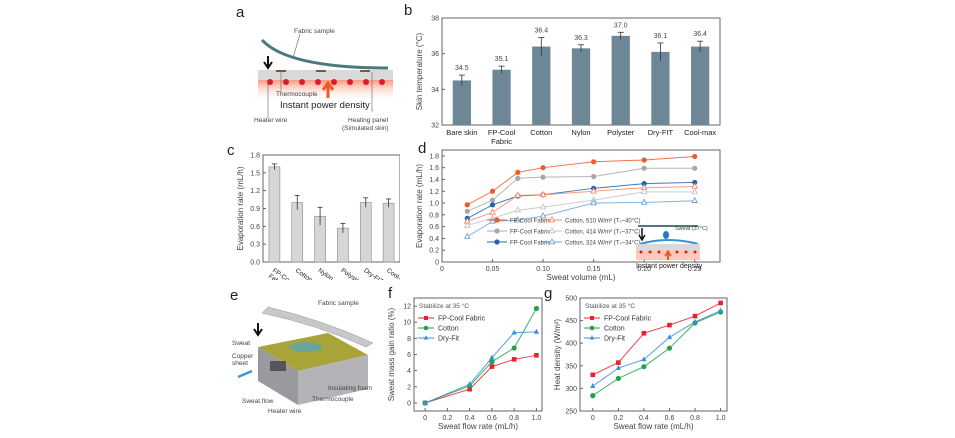  Describe the element at coordinates (448, 339) in the screenshot. I see `legend-label: Dry-Fit` at that location.